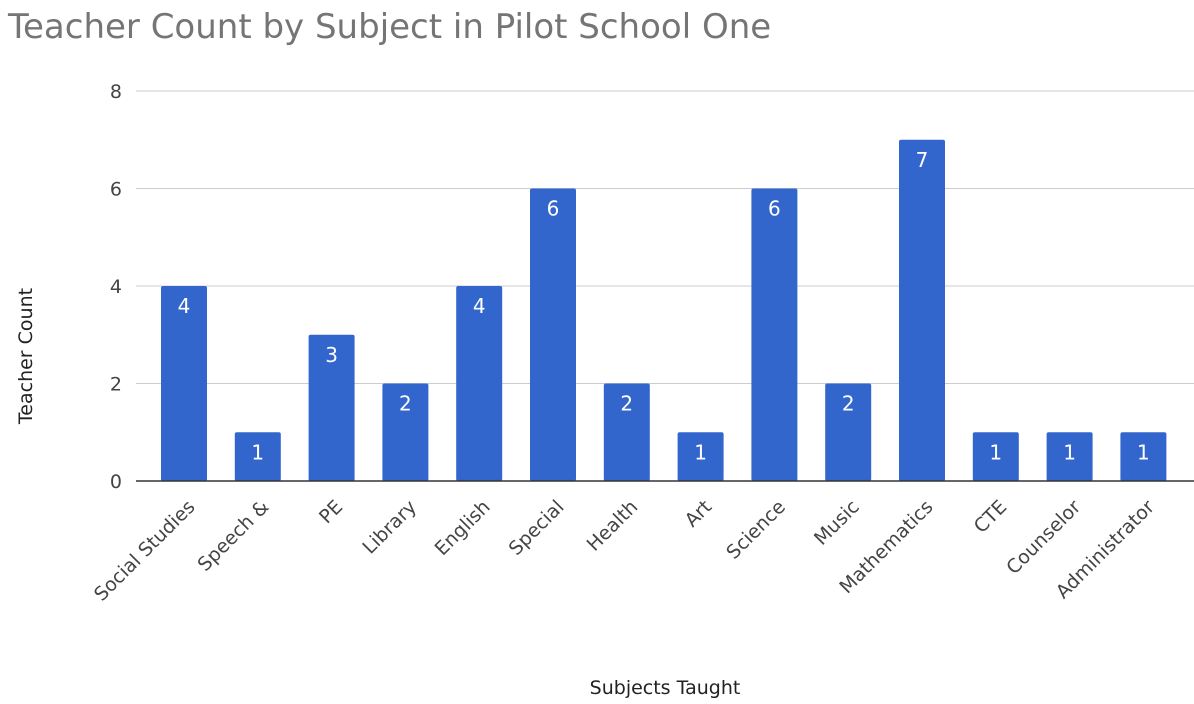  Describe the element at coordinates (922, 160) in the screenshot. I see `bar-value-label: 7` at that location.